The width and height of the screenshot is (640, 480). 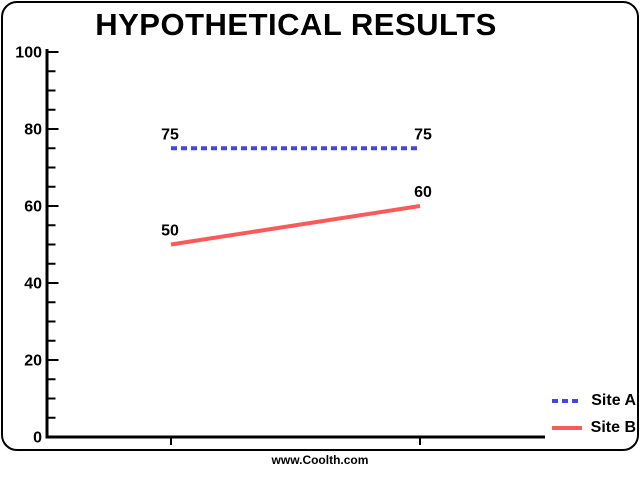 I want to click on y-tick-label: 40, so click(x=33, y=284).